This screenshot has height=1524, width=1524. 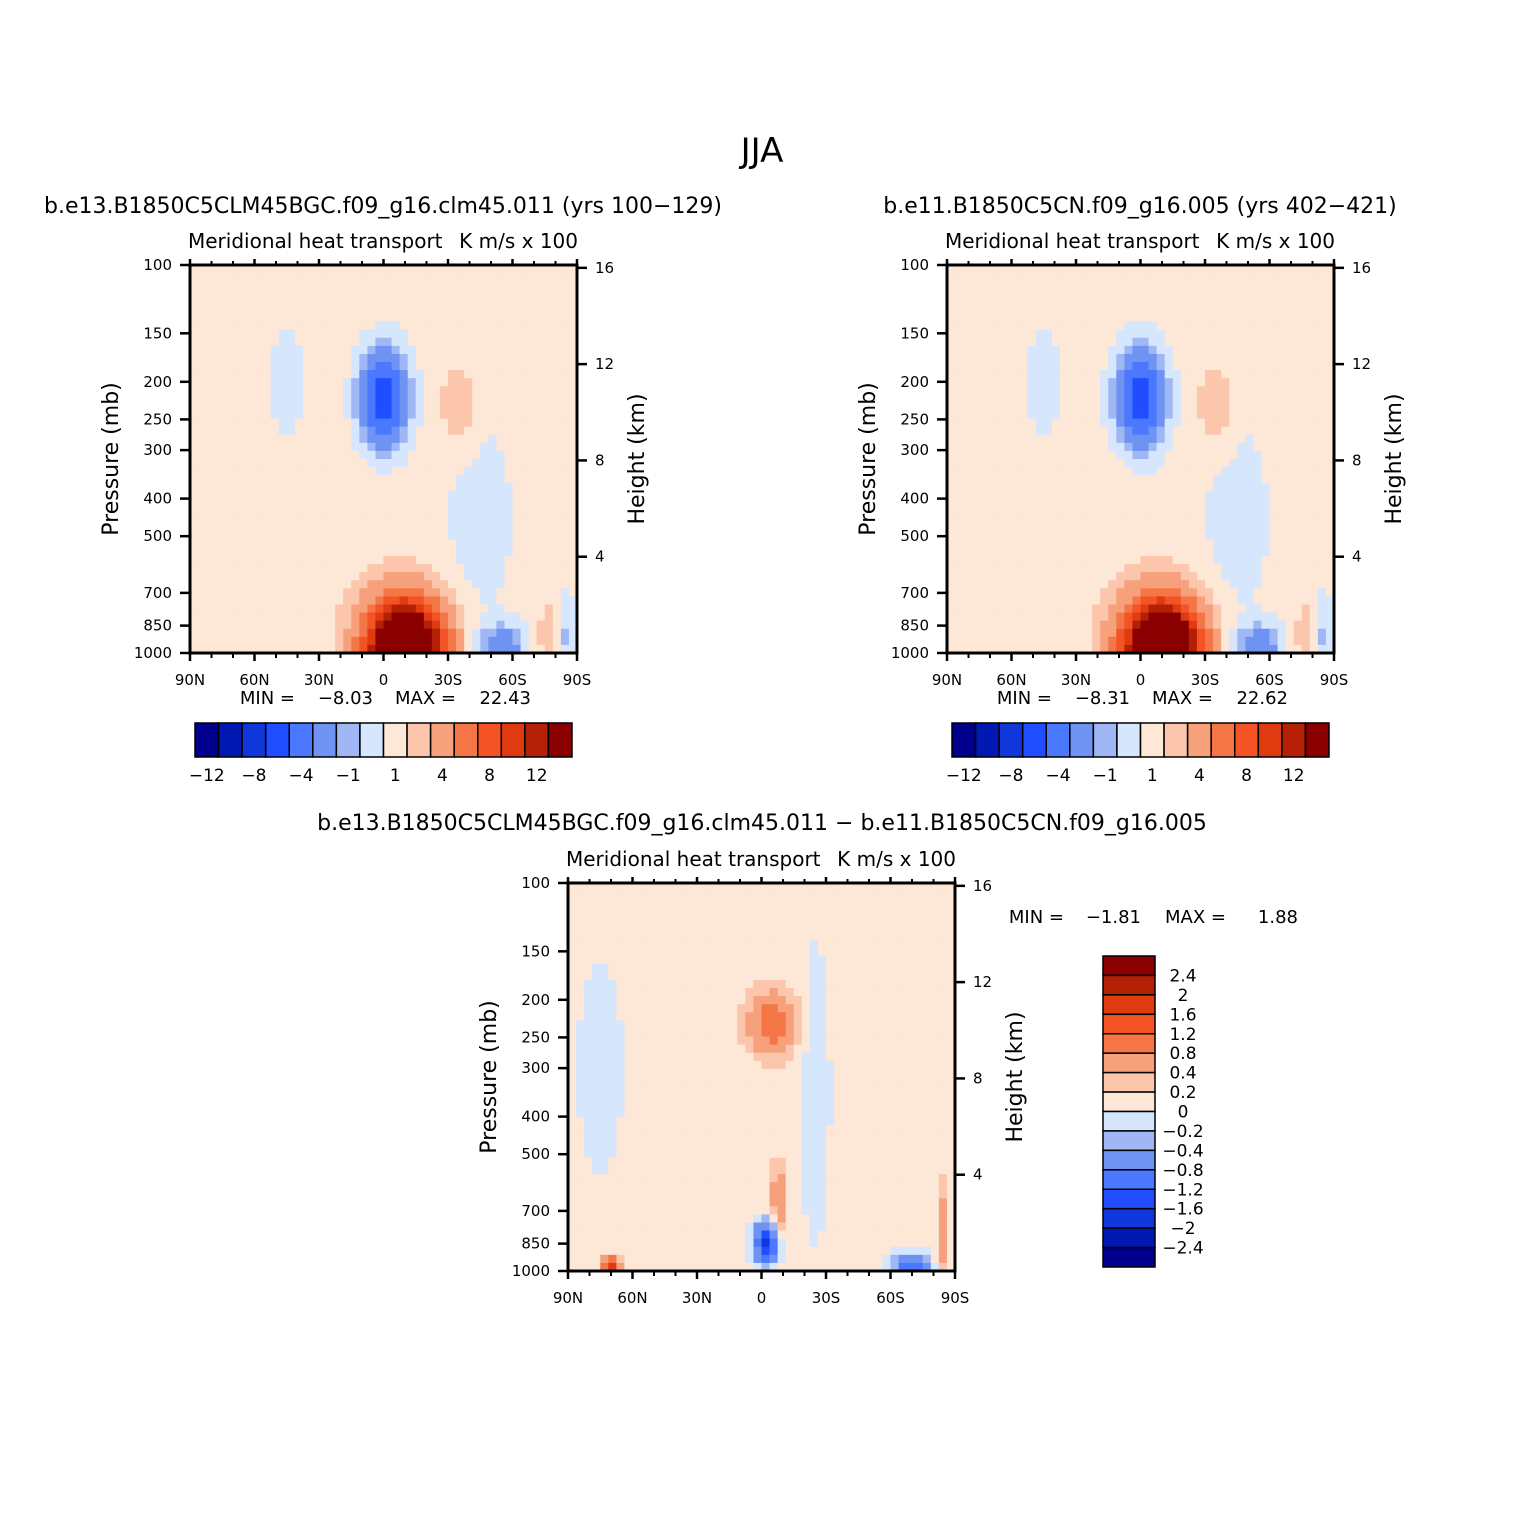 I want to click on panel-1-min-label: MIN =, so click(x=267, y=698).